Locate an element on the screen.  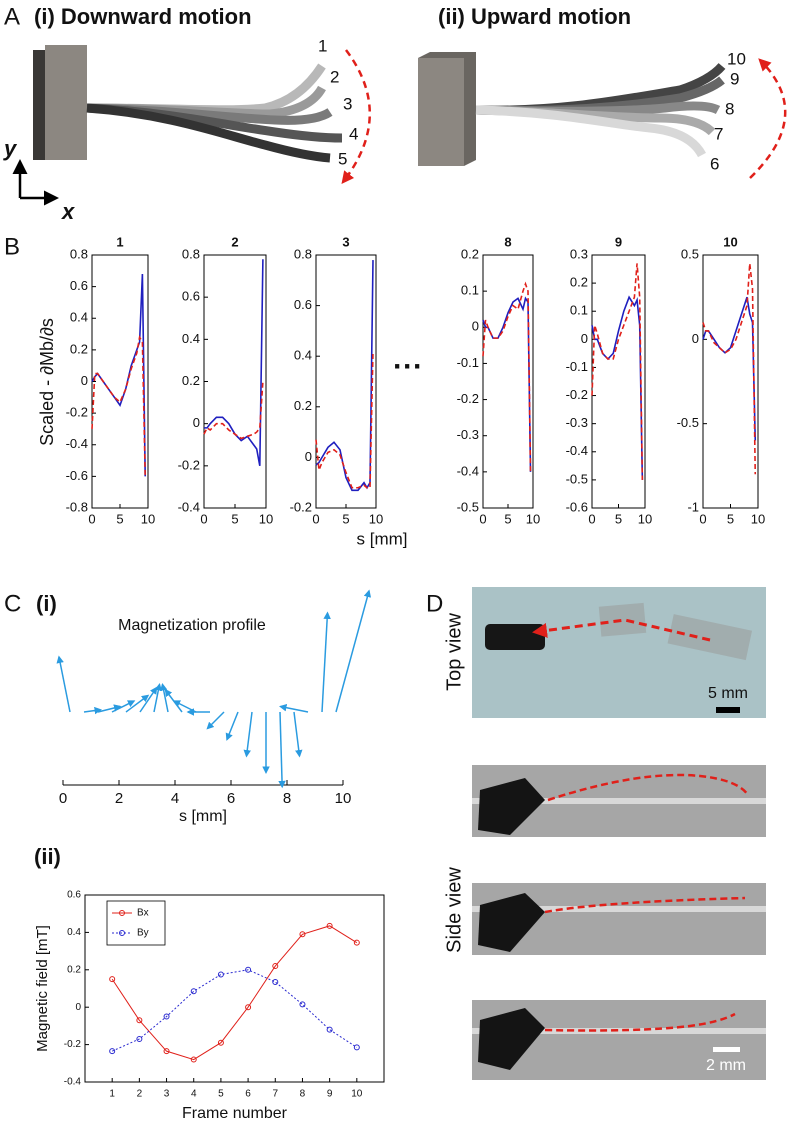
block-edge is located at coordinates (447, 109).